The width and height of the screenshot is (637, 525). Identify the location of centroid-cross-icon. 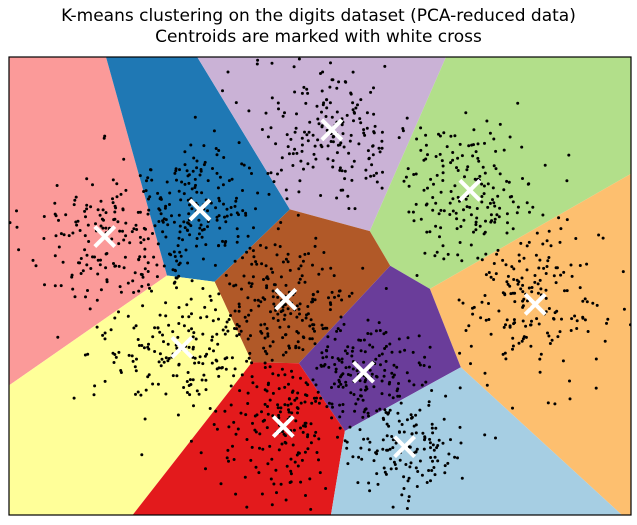
(405, 447).